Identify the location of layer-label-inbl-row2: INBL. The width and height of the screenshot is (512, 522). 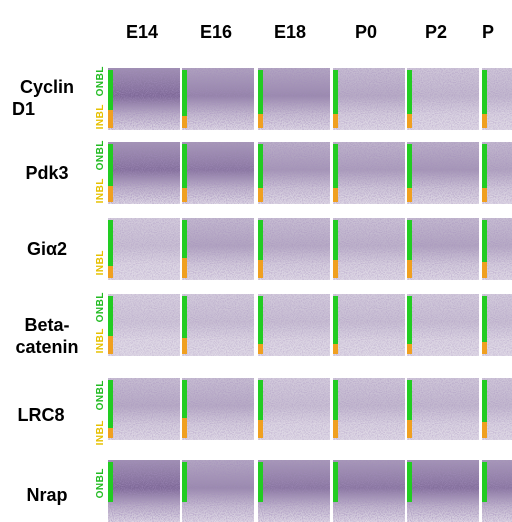
(100, 191).